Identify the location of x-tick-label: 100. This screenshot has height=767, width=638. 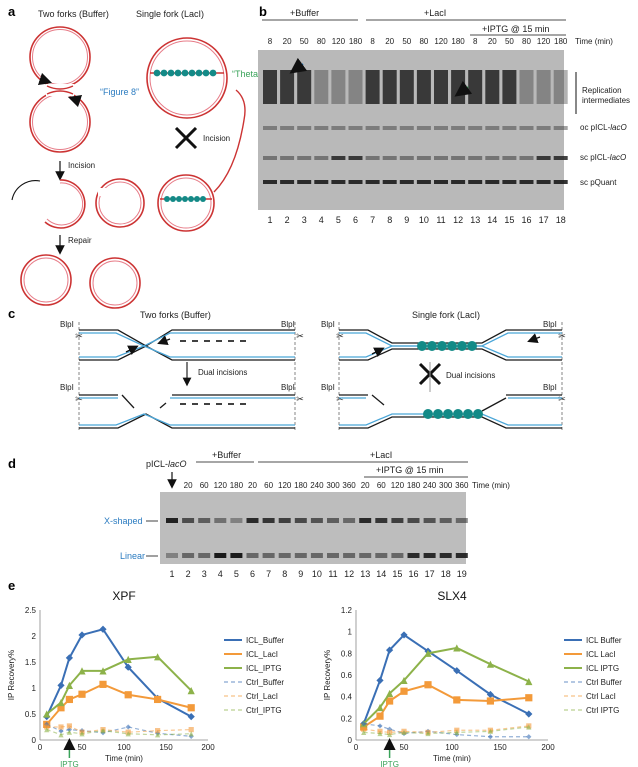
(124, 747).